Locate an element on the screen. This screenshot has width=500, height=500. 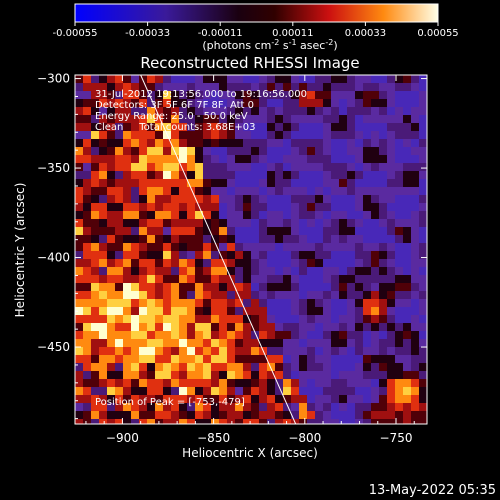
colorbar-tick-label: -0.00033 is located at coordinates (147, 33).